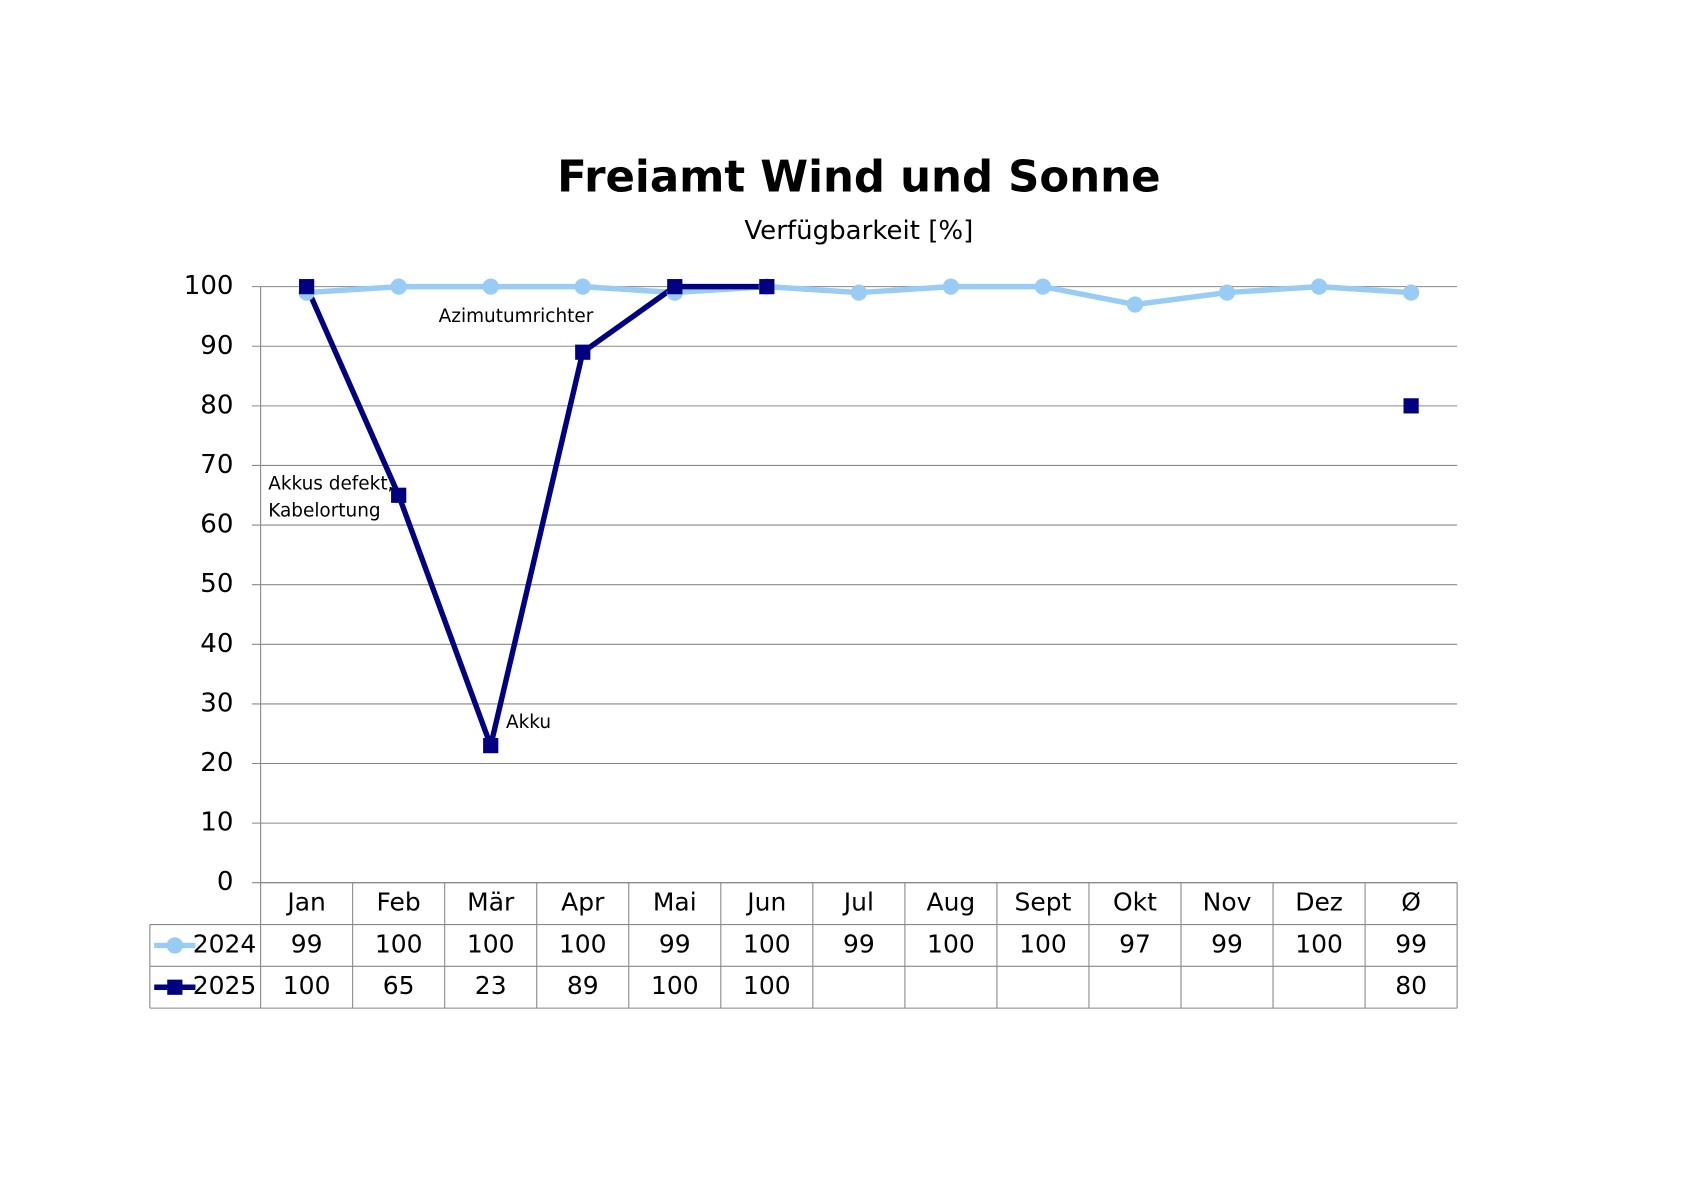  I want to click on legend-label: 2025, so click(225, 985).